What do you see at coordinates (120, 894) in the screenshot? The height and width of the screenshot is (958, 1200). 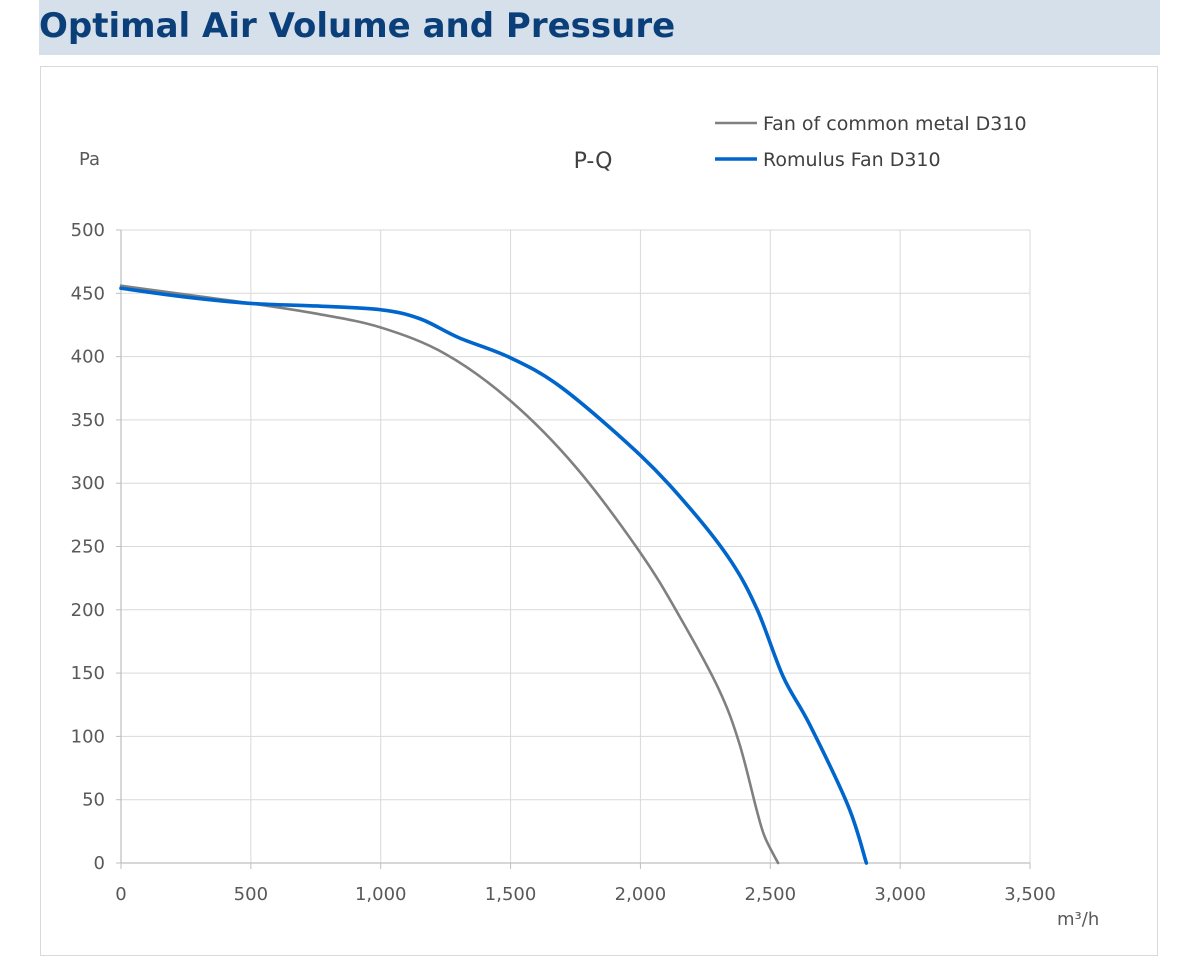 I see `x-tick-label: 0` at bounding box center [120, 894].